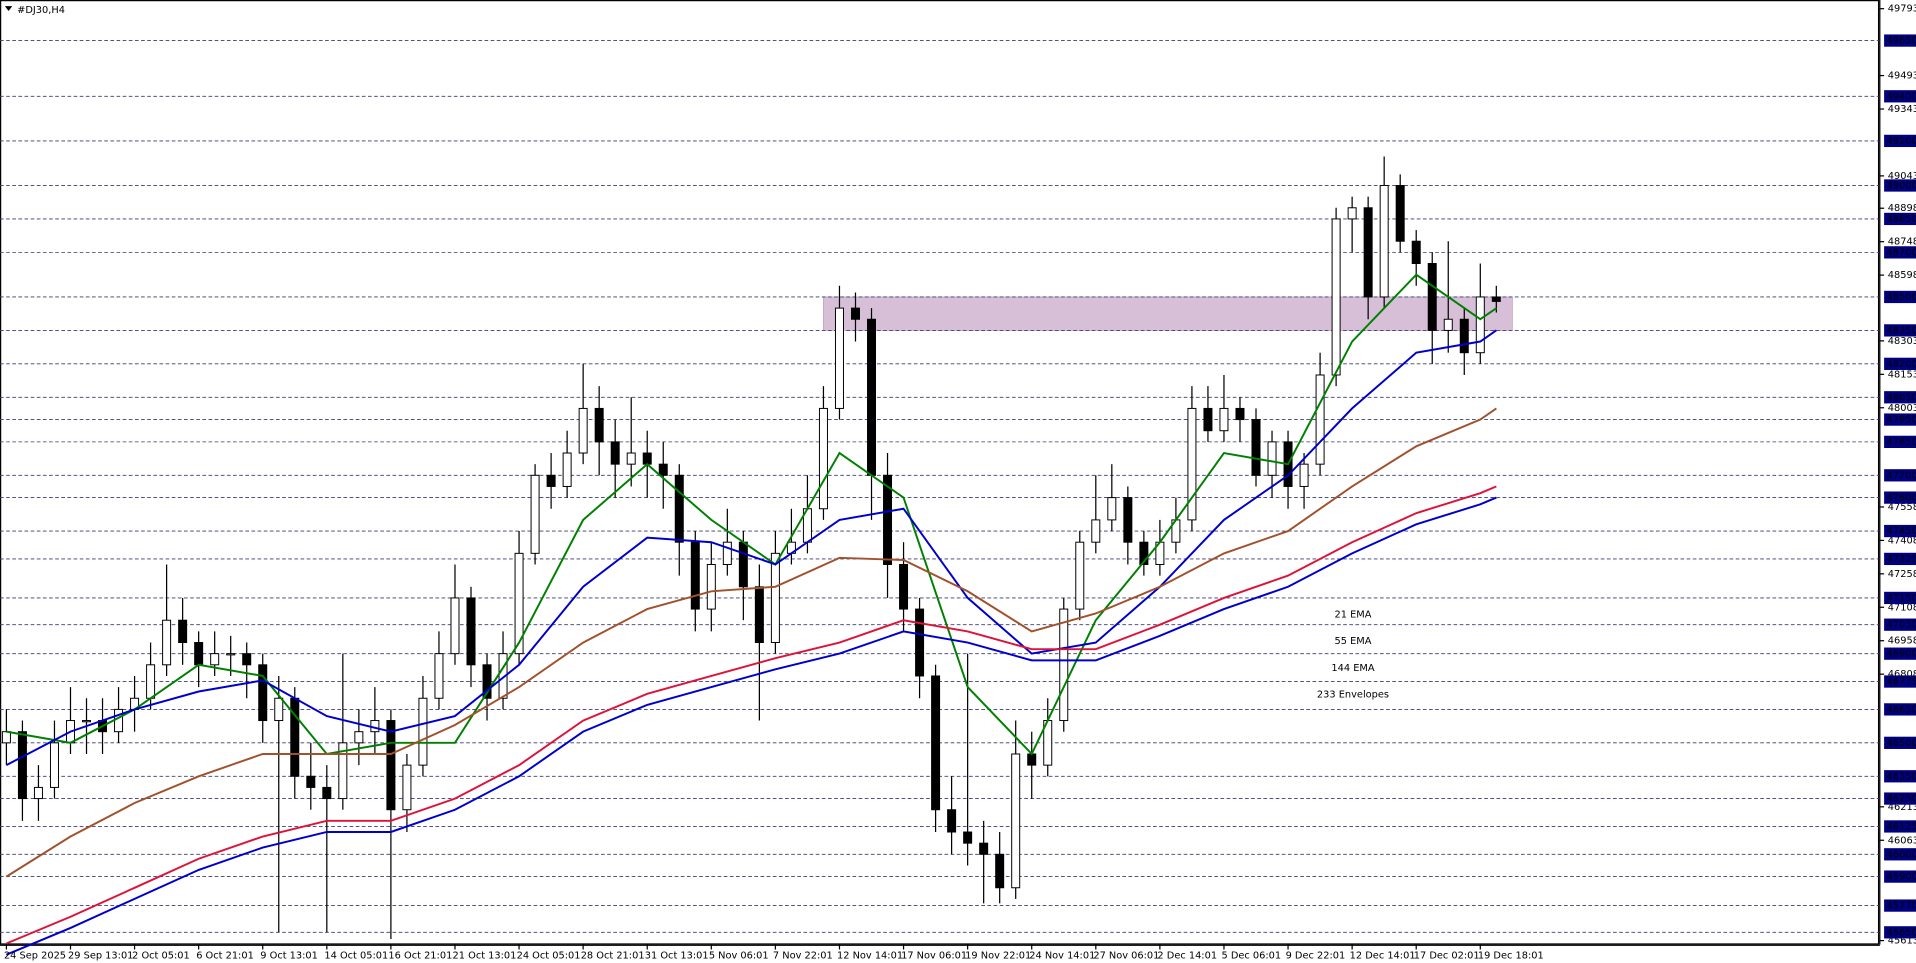 The height and width of the screenshot is (963, 1916). I want to click on x-tick-label: 21 Oct 13:01, so click(485, 956).